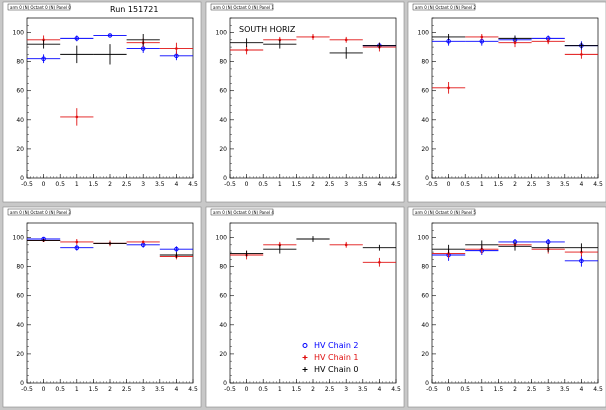 This screenshot has height=410, width=606. Describe the element at coordinates (336, 369) in the screenshot. I see `legend-label: HV Chain 0` at that location.